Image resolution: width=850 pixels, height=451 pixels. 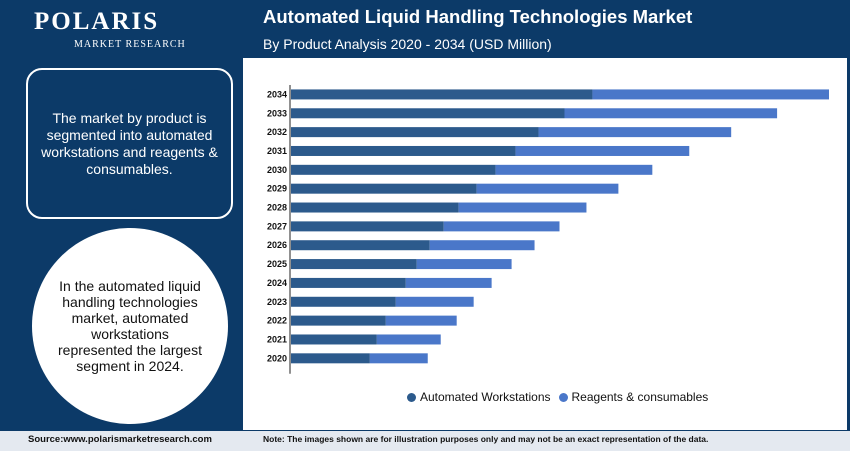 What do you see at coordinates (130, 44) in the screenshot?
I see `logo-tagline: MARKET RESEARCH` at bounding box center [130, 44].